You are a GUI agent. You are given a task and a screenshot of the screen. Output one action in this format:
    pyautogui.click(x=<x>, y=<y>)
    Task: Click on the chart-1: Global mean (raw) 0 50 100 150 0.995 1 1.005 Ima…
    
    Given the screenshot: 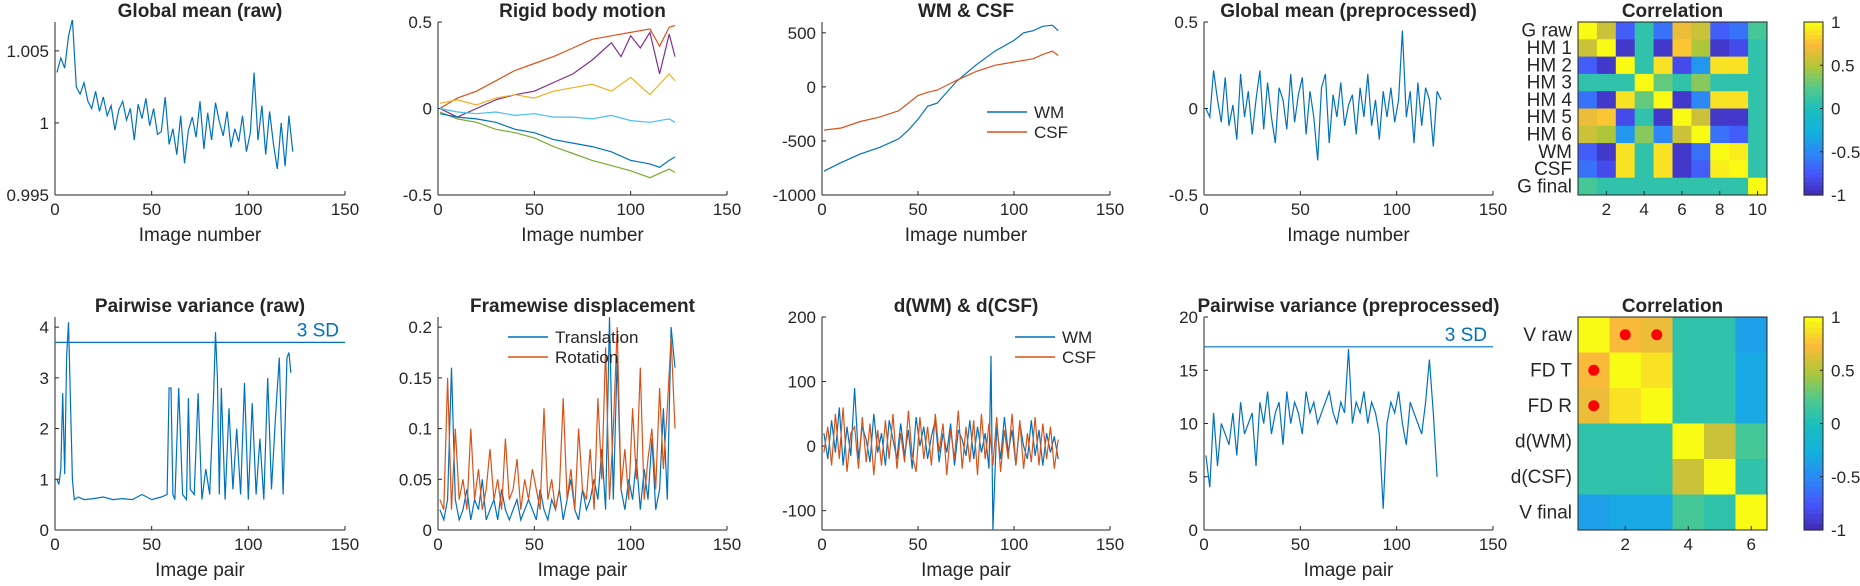 What is the action you would take?
    pyautogui.click(x=182, y=123)
    